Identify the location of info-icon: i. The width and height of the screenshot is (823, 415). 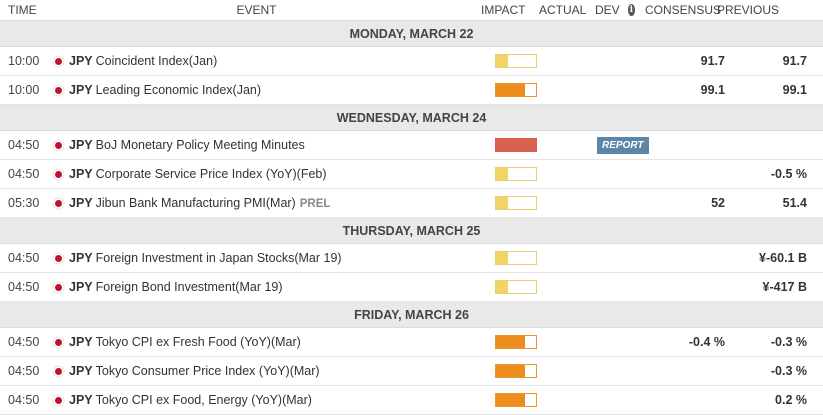
(631, 10).